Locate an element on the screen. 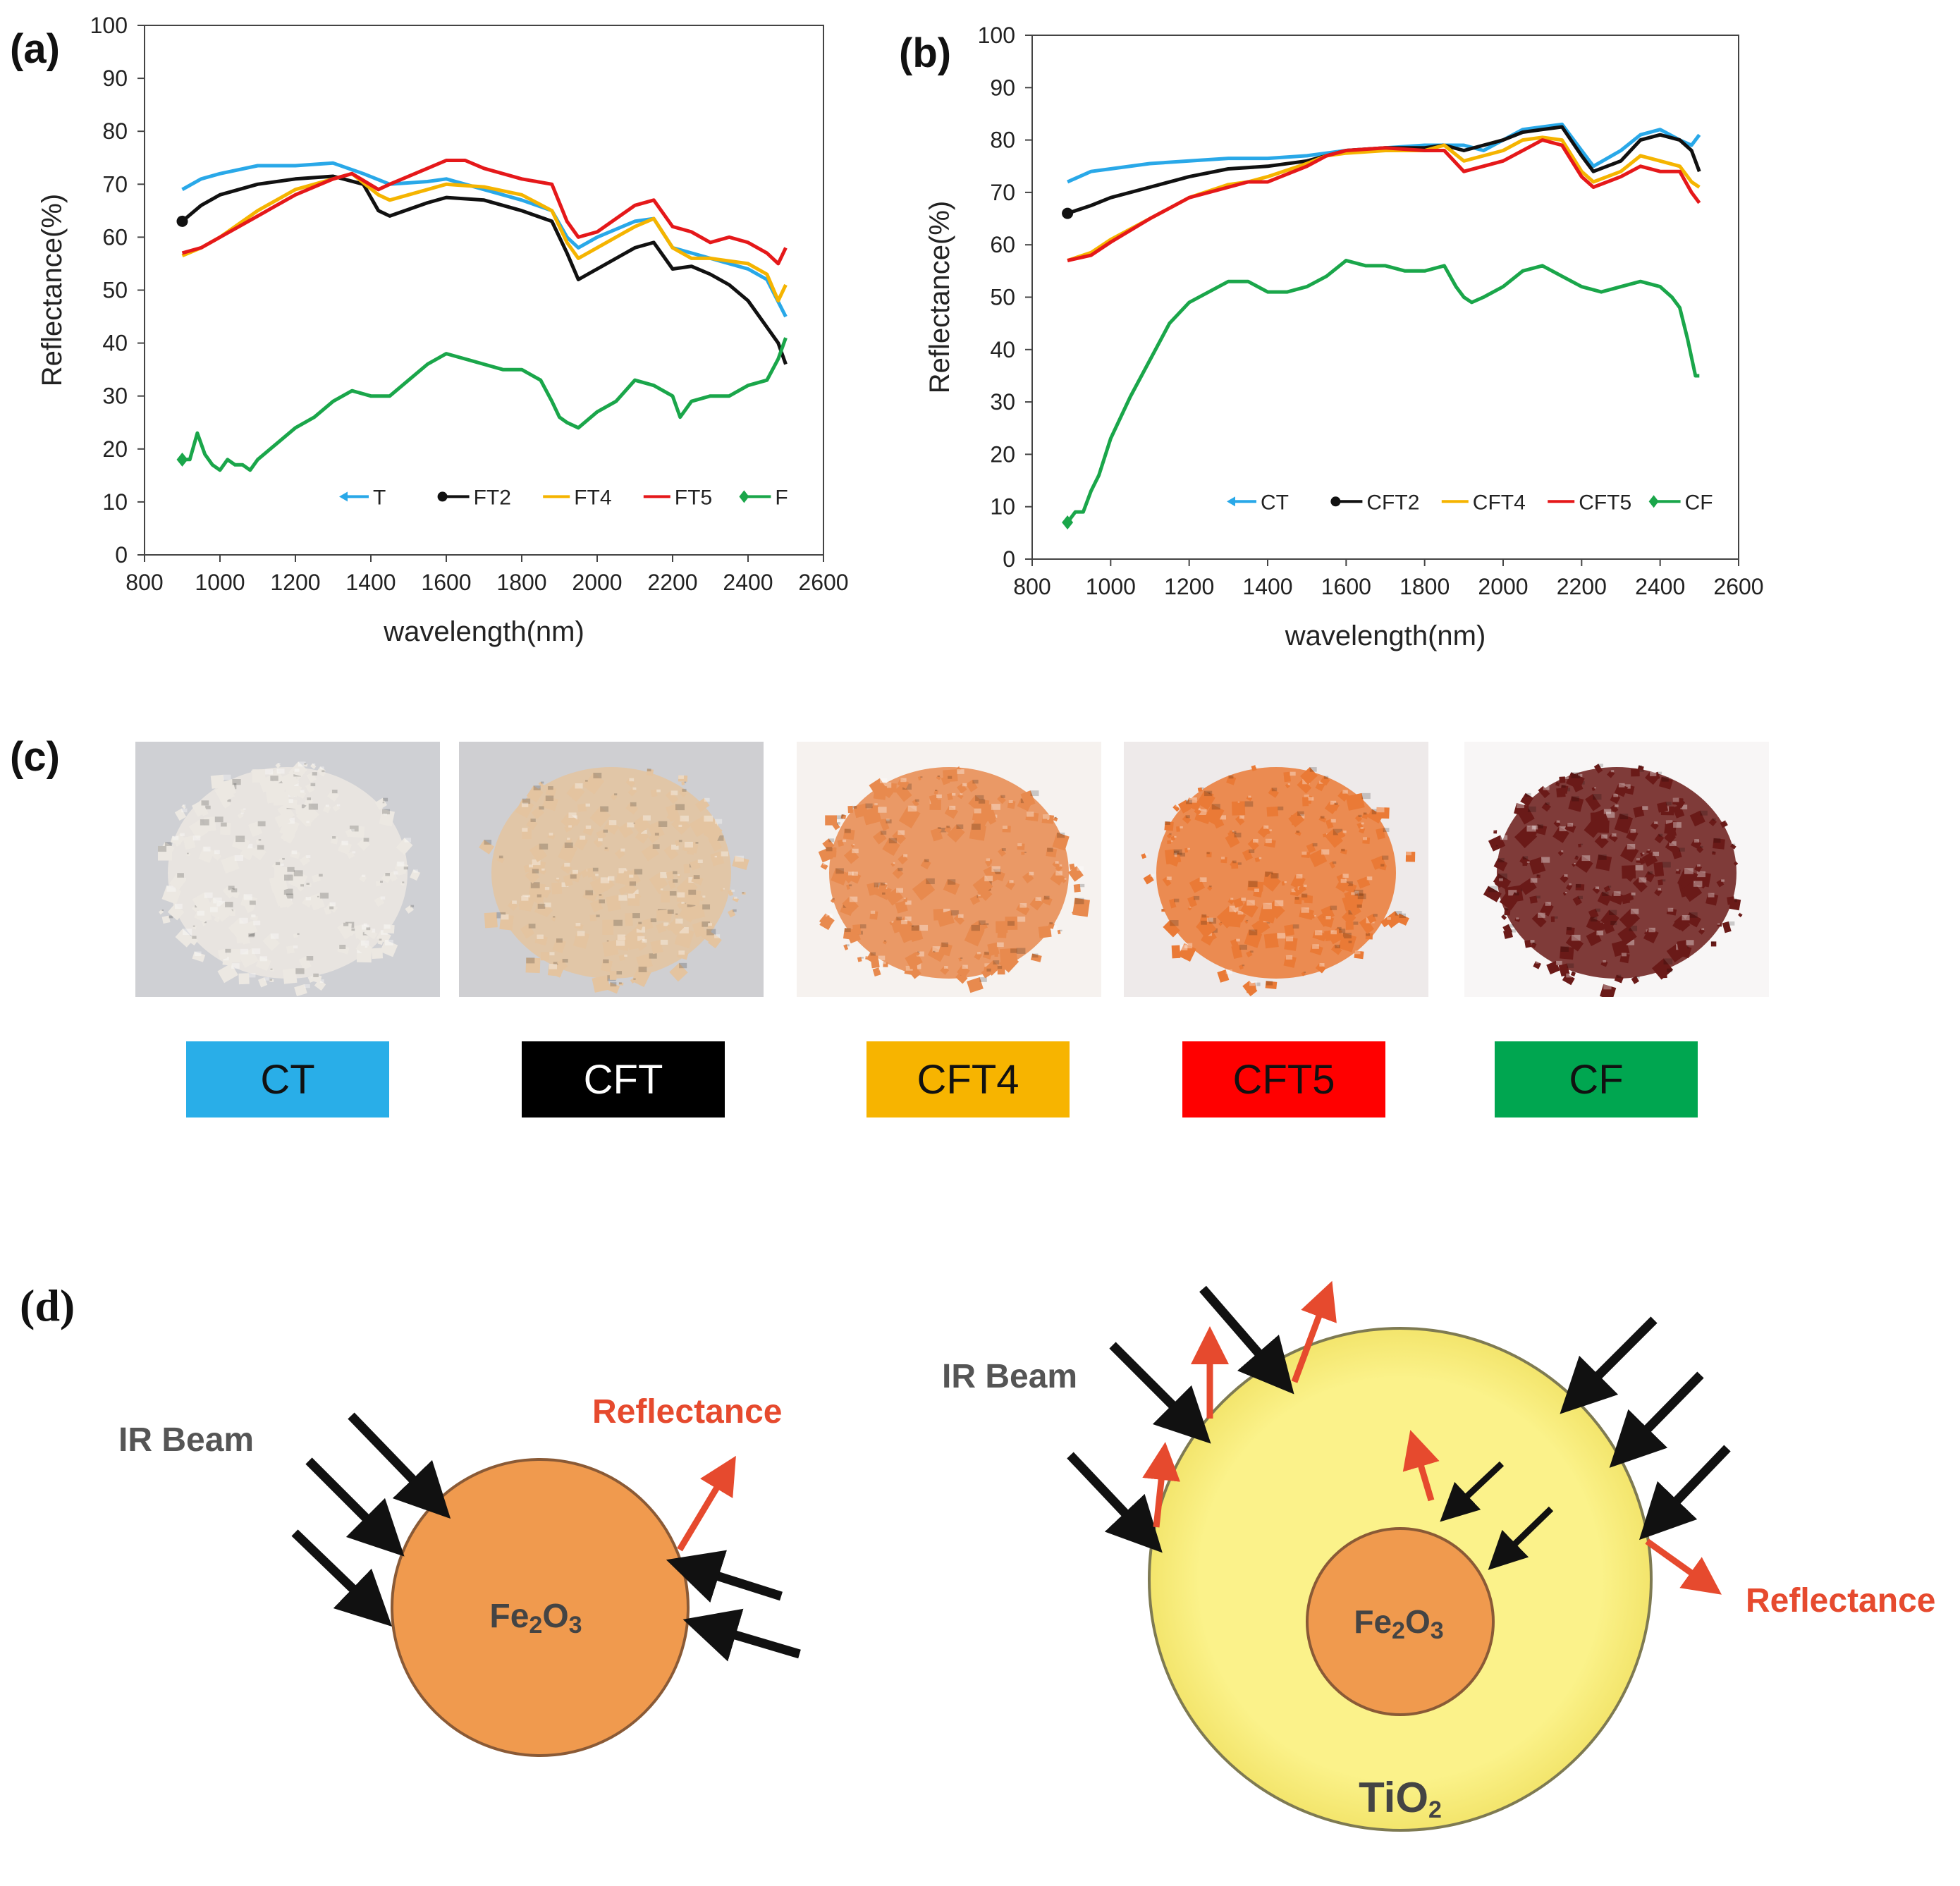  legend-label-cft5: CFT5 is located at coordinates (1605, 502).